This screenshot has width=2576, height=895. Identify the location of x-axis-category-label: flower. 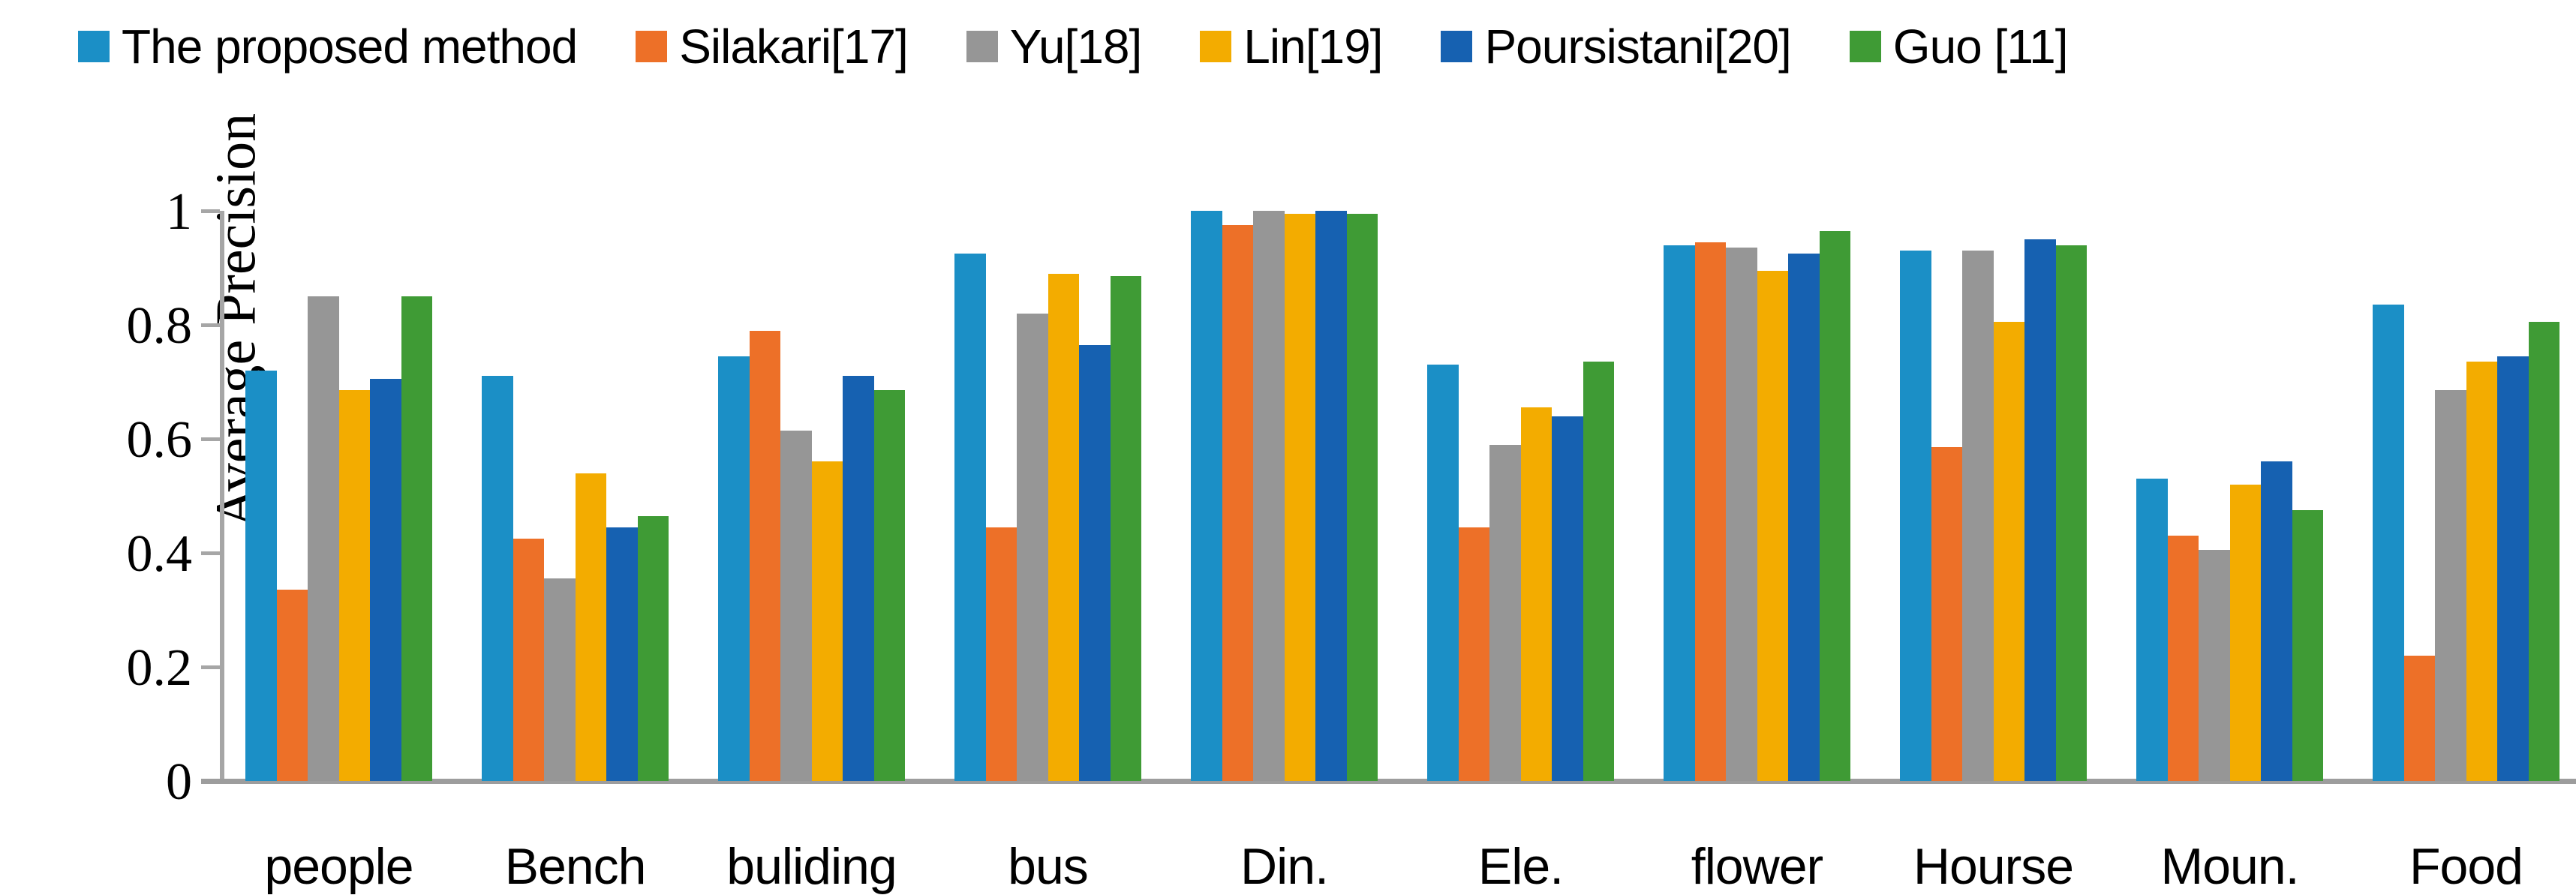
(1757, 866).